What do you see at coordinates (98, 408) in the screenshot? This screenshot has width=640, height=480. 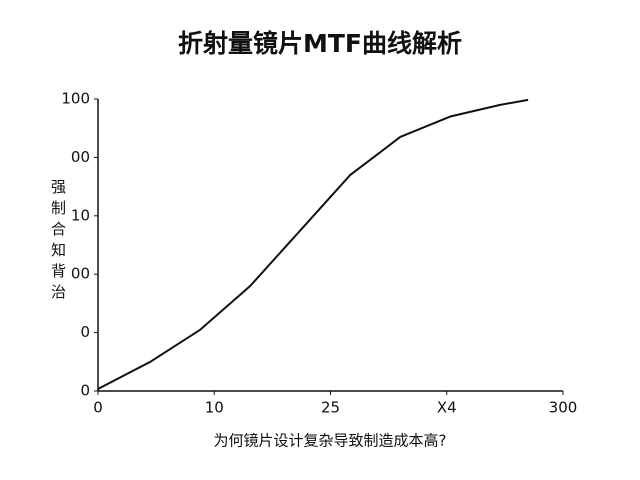 I see `x-tick-label: 0` at bounding box center [98, 408].